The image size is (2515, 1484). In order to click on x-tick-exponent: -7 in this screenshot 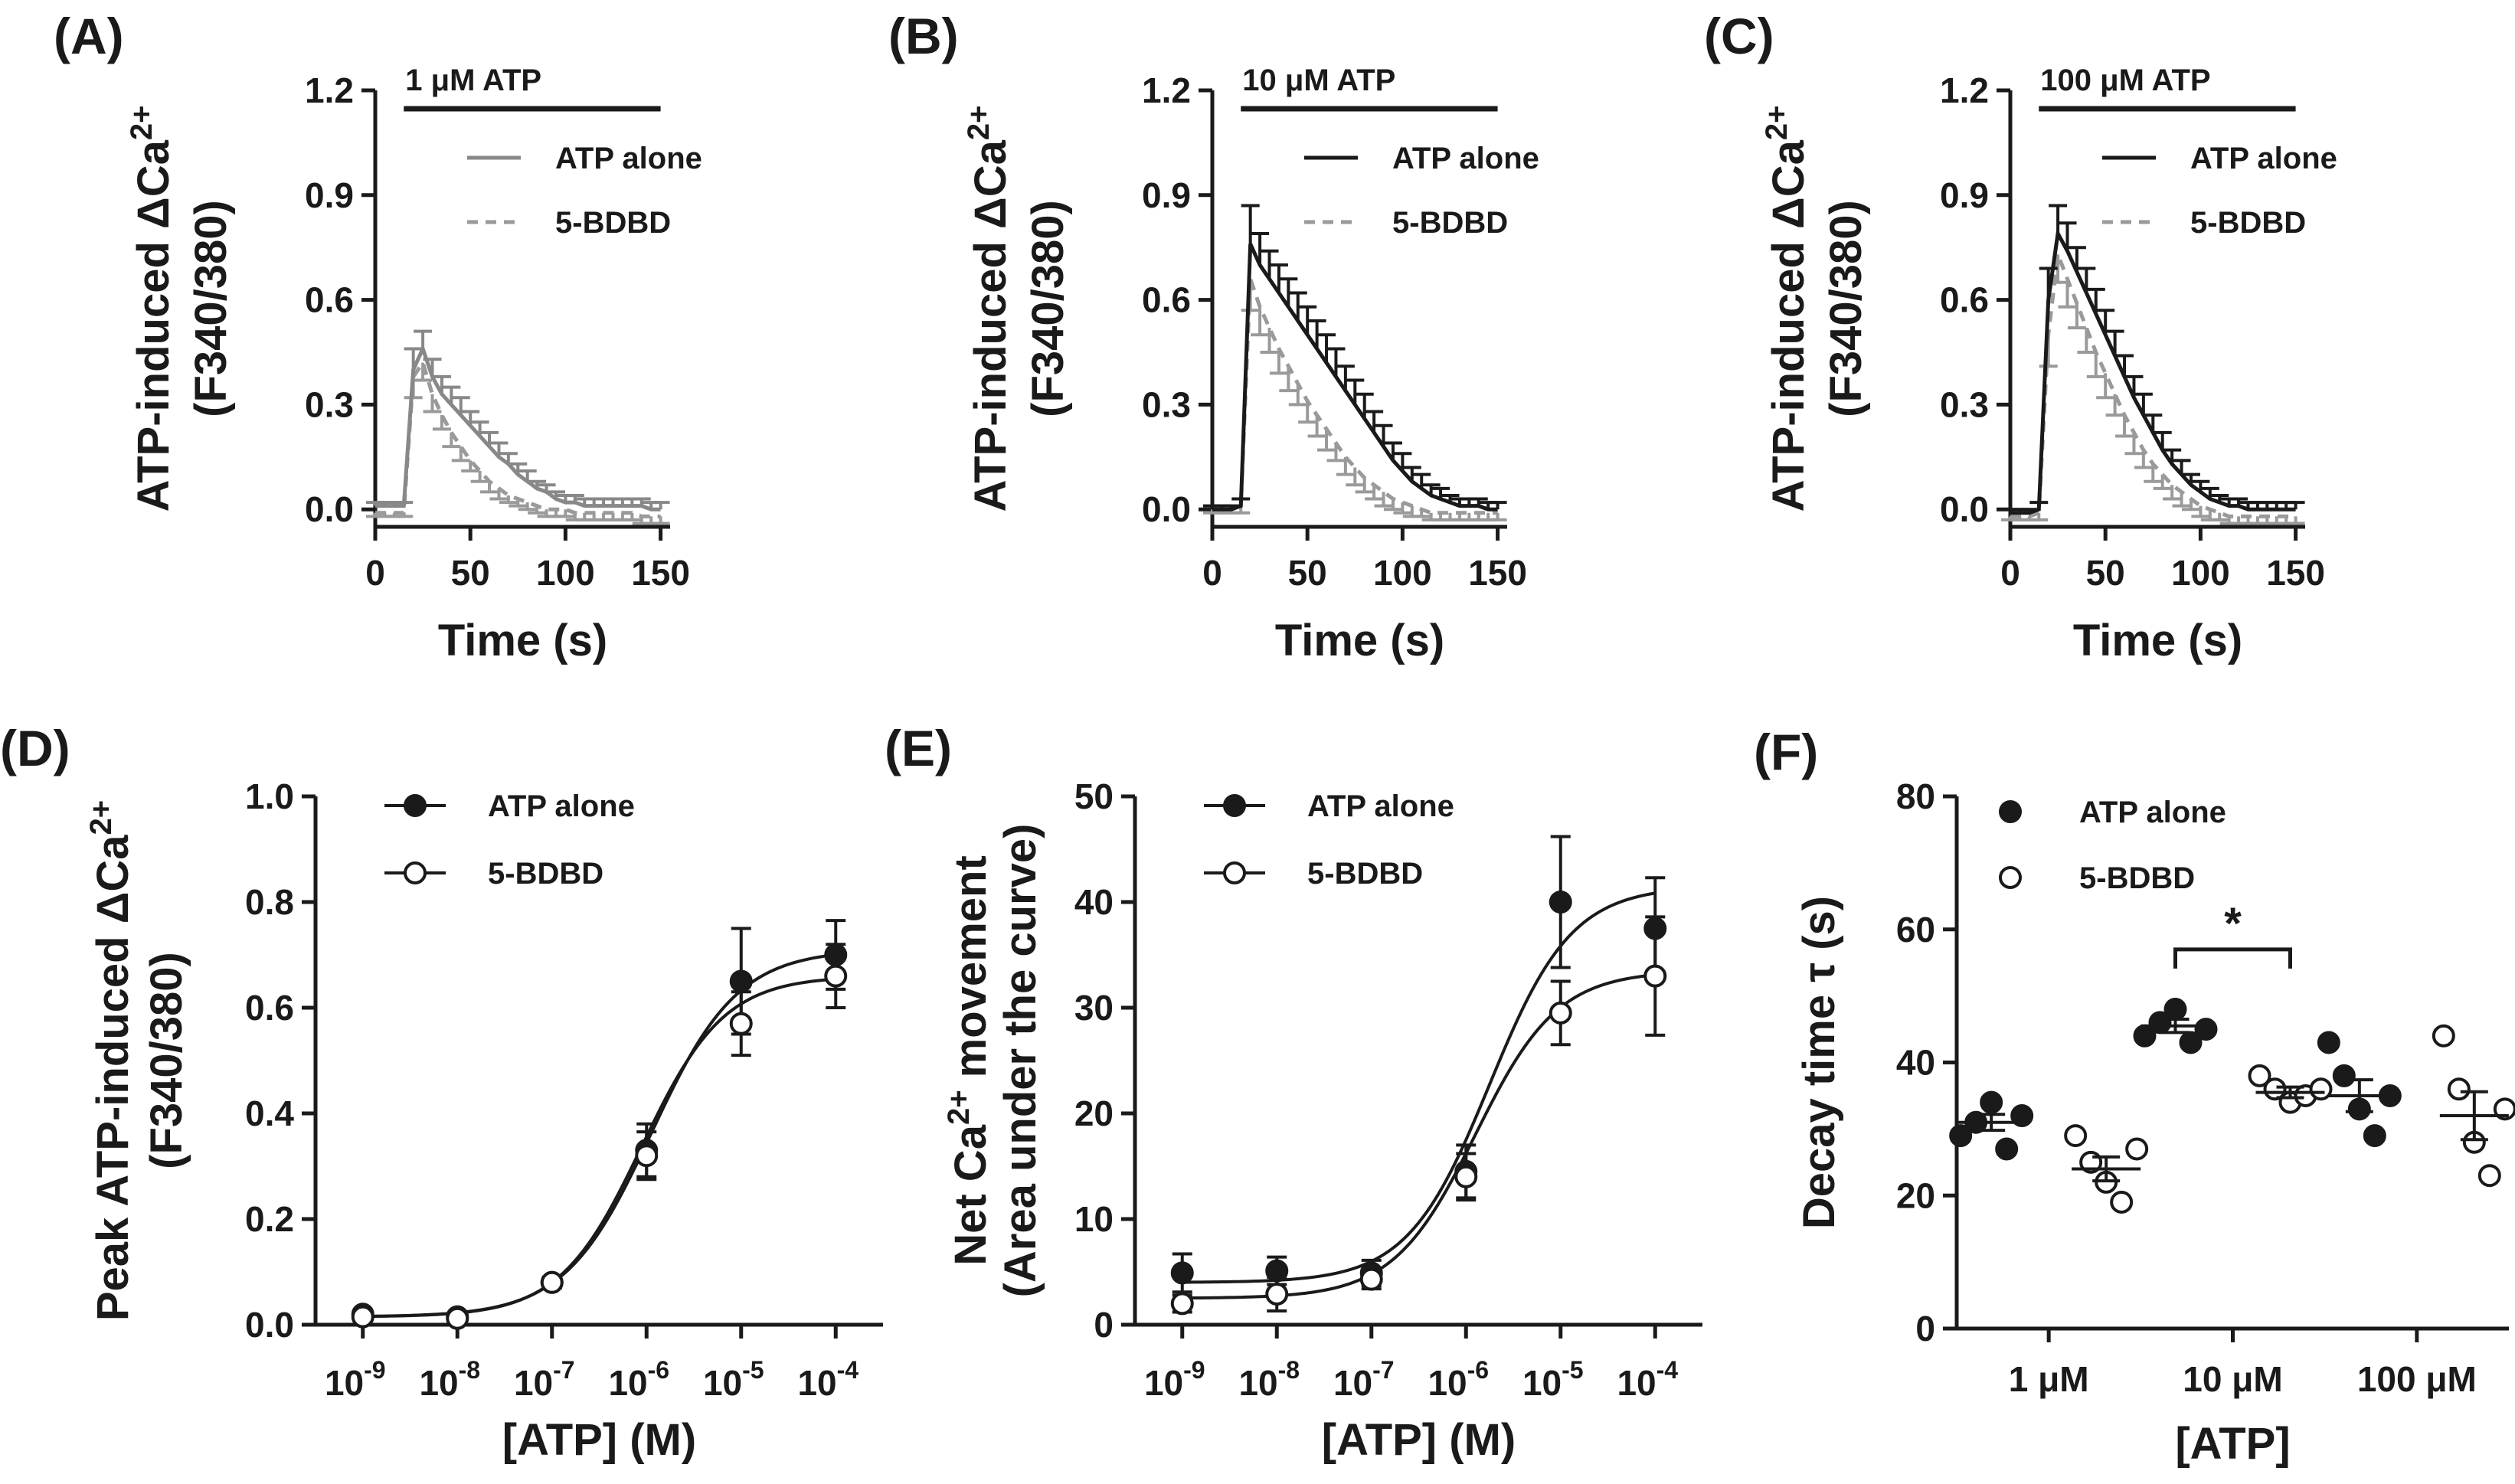, I will do `click(563, 1370)`.